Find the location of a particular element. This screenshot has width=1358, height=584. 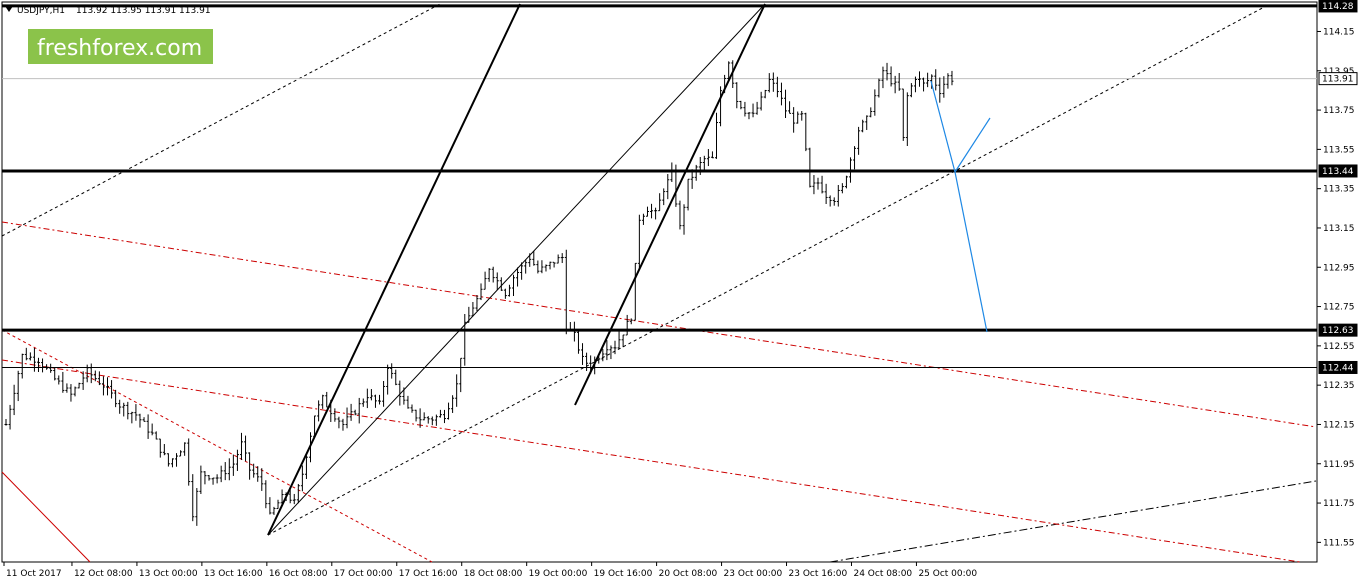

level-tag-label: 112.63 is located at coordinates (1338, 331).